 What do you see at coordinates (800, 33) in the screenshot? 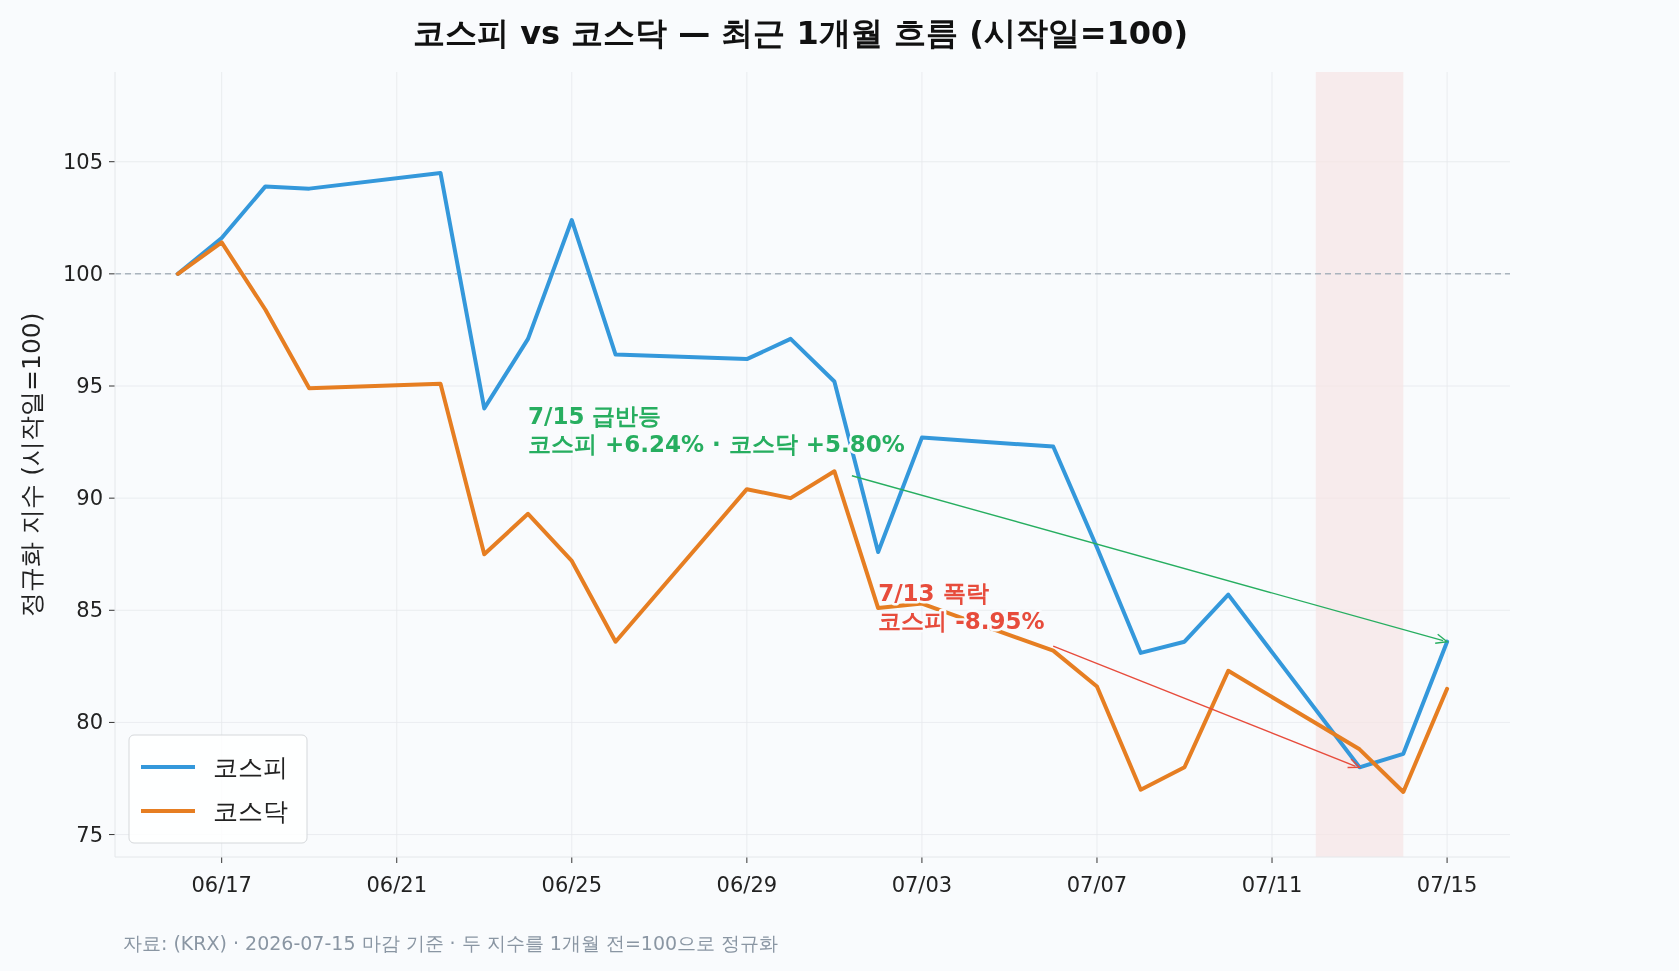
I see `chart-title: 코스피 vs 코스닥 — 최근 1개월 흐름 (시작일=100)` at bounding box center [800, 33].